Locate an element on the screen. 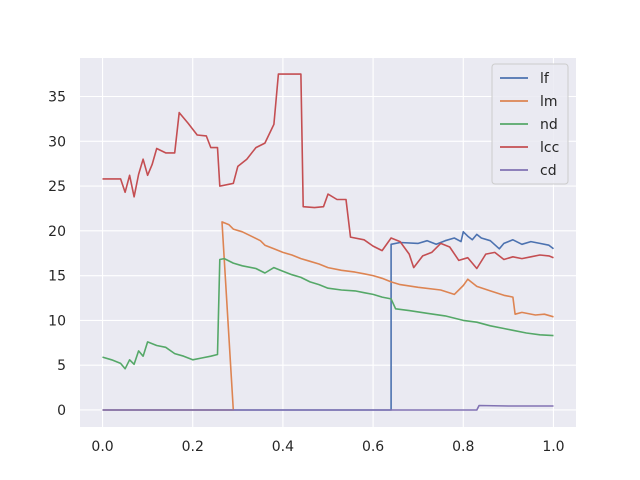  y-tick-label: 10 is located at coordinates (57, 321).